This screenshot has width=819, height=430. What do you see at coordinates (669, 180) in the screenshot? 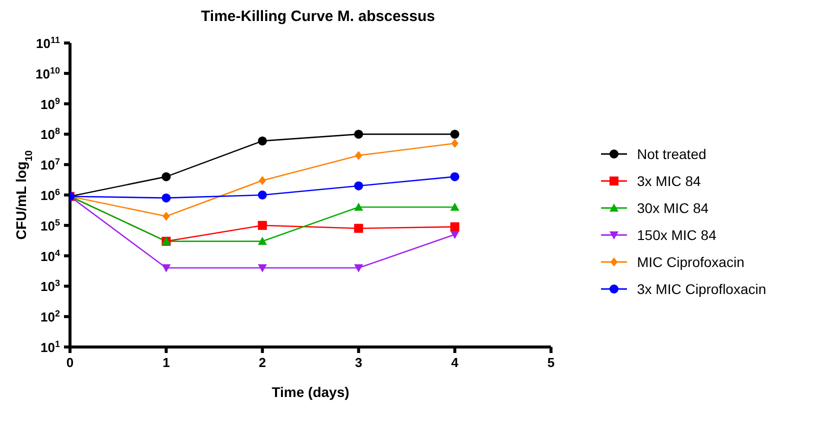
I see `legend-label: 3x MIC 84` at bounding box center [669, 180].